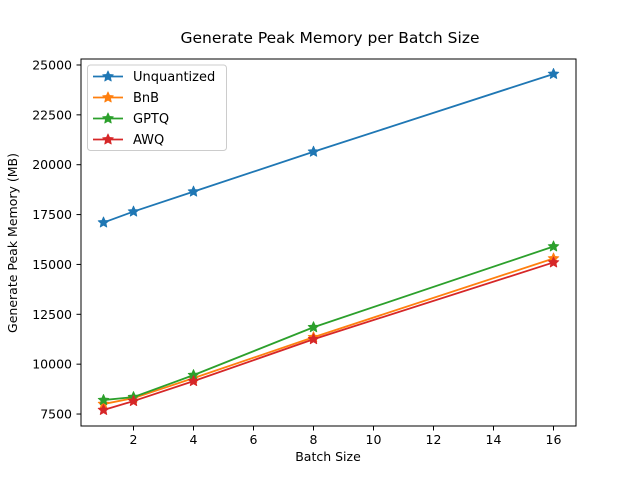 Image resolution: width=640 pixels, height=480 pixels. What do you see at coordinates (52, 314) in the screenshot?
I see `y-tick-label: 12500` at bounding box center [52, 314].